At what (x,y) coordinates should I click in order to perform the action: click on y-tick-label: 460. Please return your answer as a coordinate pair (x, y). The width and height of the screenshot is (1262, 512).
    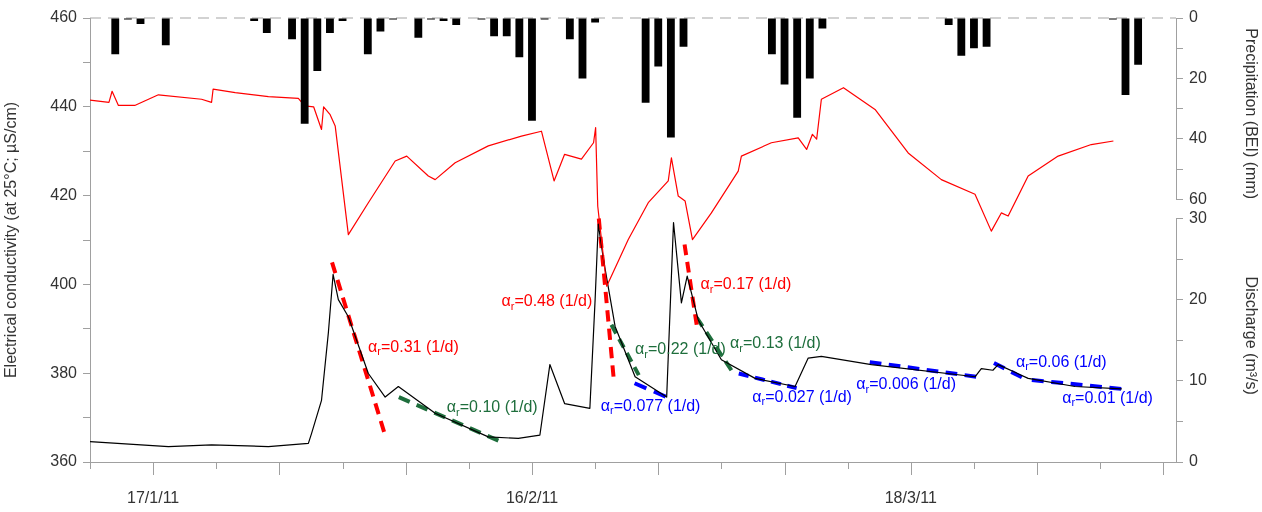
    Looking at the image, I should click on (64, 17).